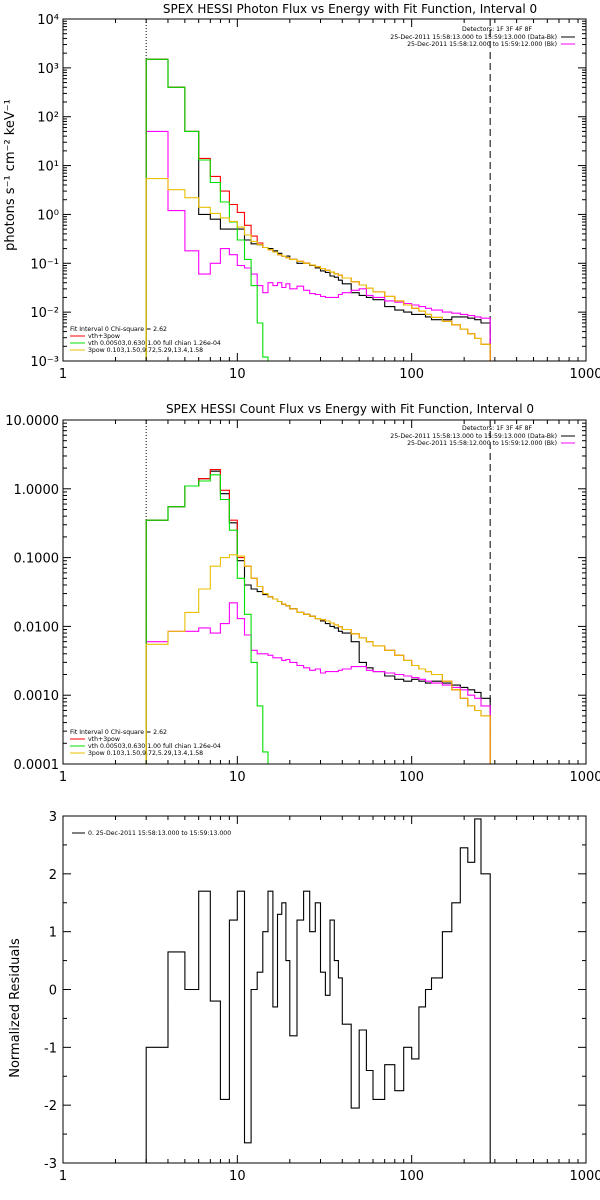 This screenshot has width=600, height=1200. What do you see at coordinates (584, 777) in the screenshot?
I see `panel2-x-tick-label: 1000` at bounding box center [584, 777].